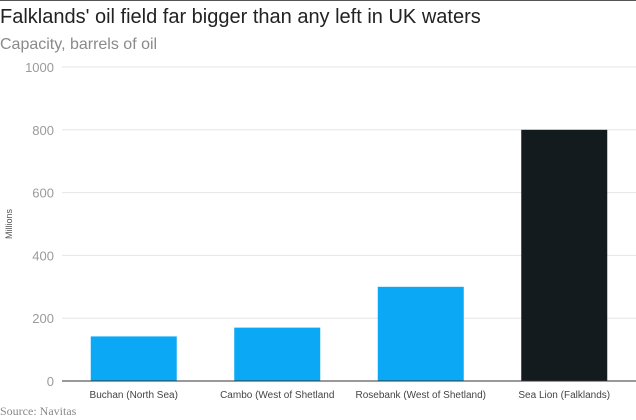 The image size is (636, 420). Describe the element at coordinates (43, 193) in the screenshot. I see `y-tick-label: 600` at that location.